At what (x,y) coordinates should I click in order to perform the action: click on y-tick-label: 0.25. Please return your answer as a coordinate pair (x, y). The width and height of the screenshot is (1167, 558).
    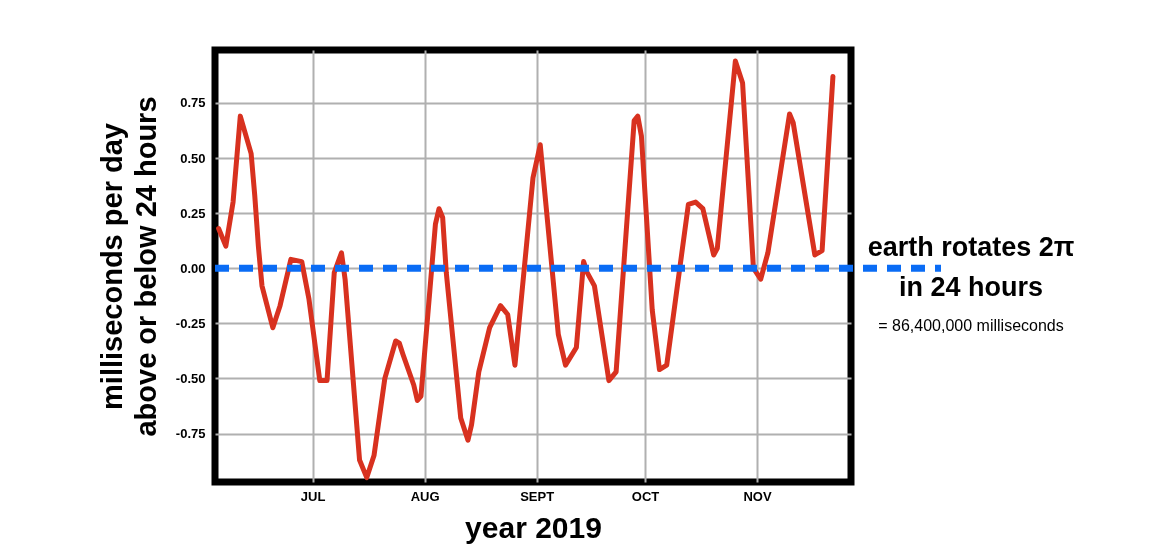
    Looking at the image, I should click on (193, 213).